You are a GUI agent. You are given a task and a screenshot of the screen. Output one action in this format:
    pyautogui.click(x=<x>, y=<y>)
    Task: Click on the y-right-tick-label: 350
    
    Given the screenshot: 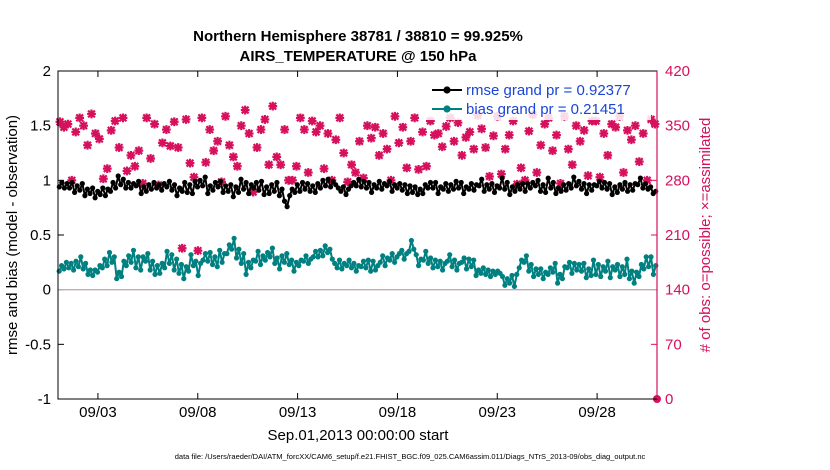 What is the action you would take?
    pyautogui.click(x=677, y=126)
    